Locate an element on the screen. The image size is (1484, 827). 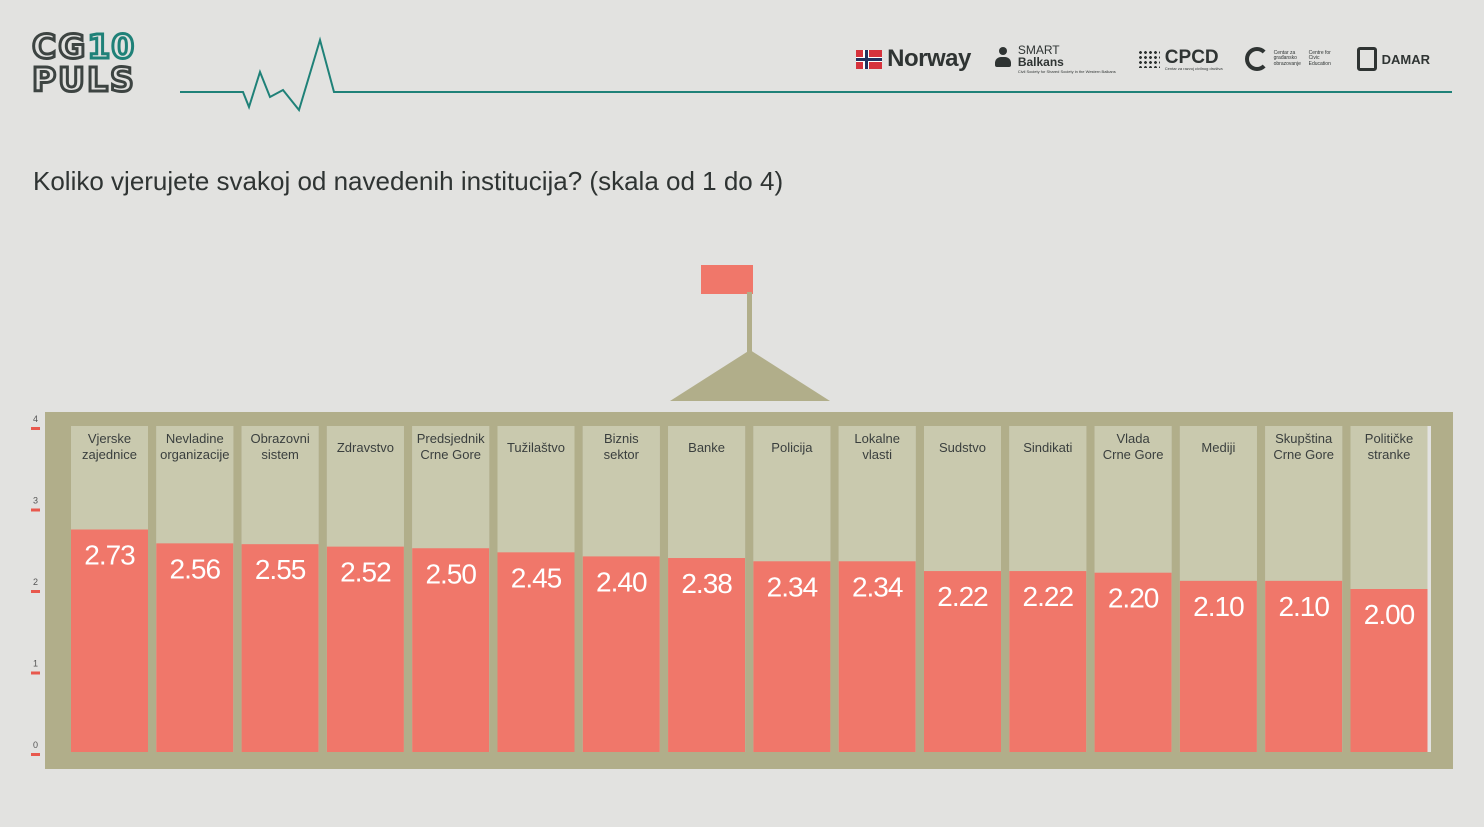
category-label: Skupština is located at coordinates (1304, 438).